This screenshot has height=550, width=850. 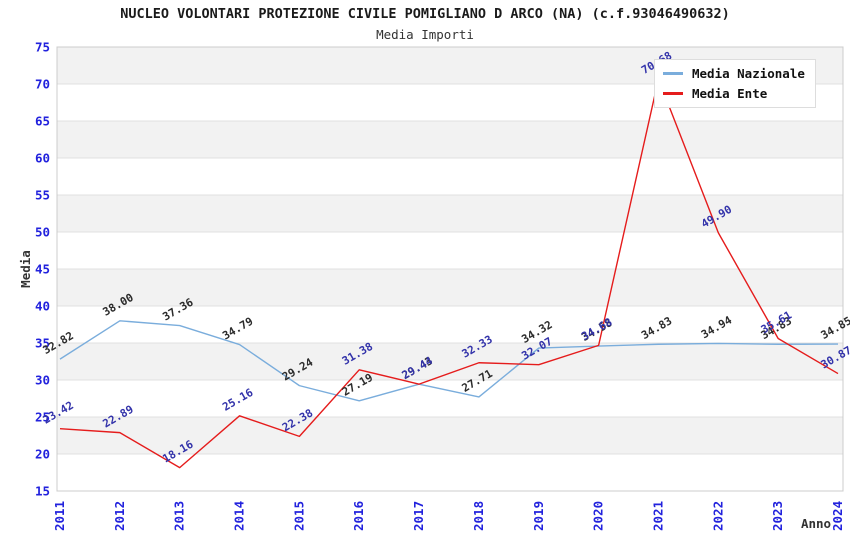 I want to click on legend-label: Media Nazionale, so click(x=748, y=73).